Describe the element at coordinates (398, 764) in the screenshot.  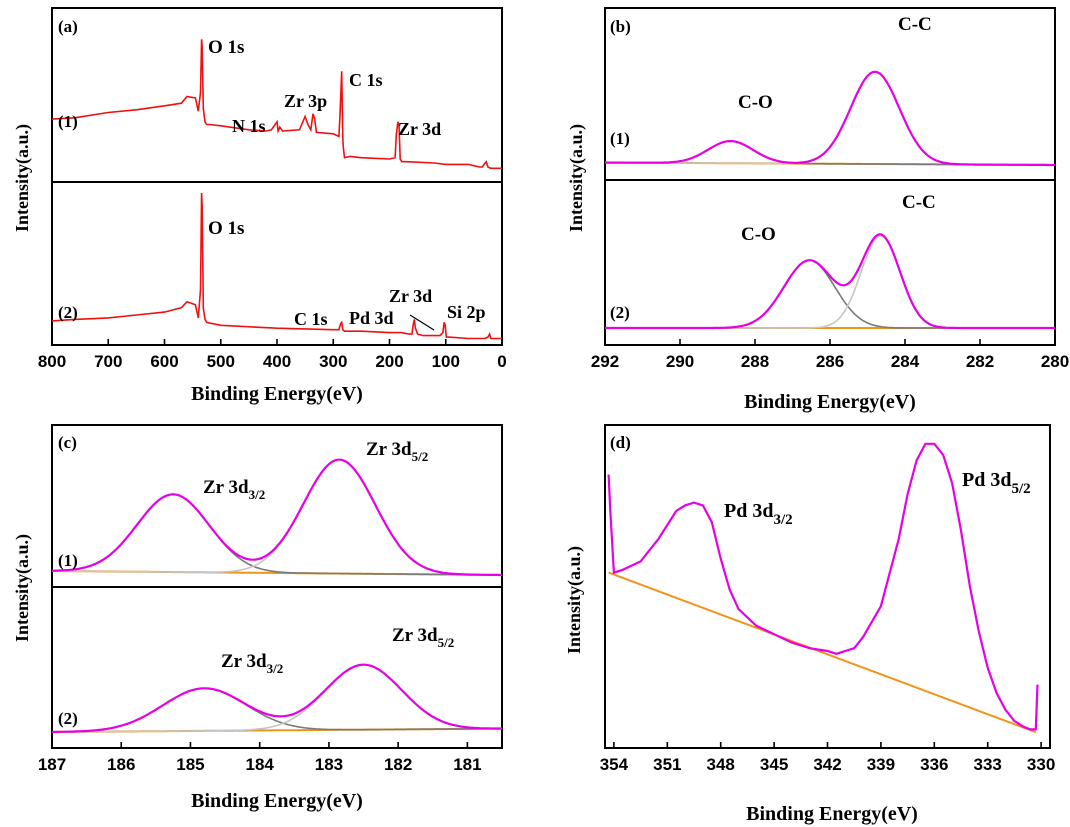
I see `panel-c-tick-label-5: 182` at that location.